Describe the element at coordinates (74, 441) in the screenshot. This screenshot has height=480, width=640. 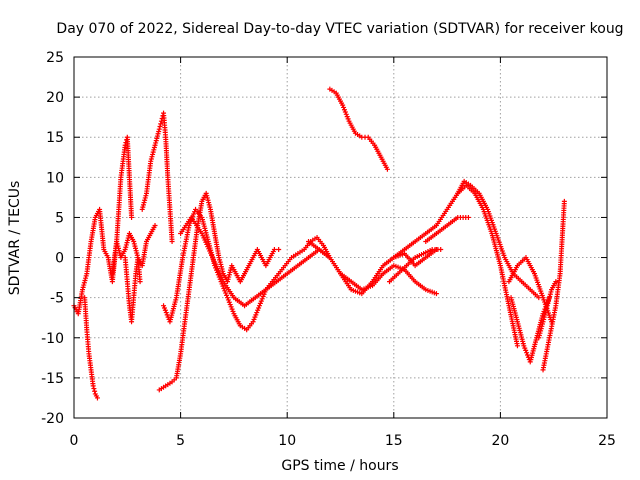
I see `x-tick-label: 0` at that location.